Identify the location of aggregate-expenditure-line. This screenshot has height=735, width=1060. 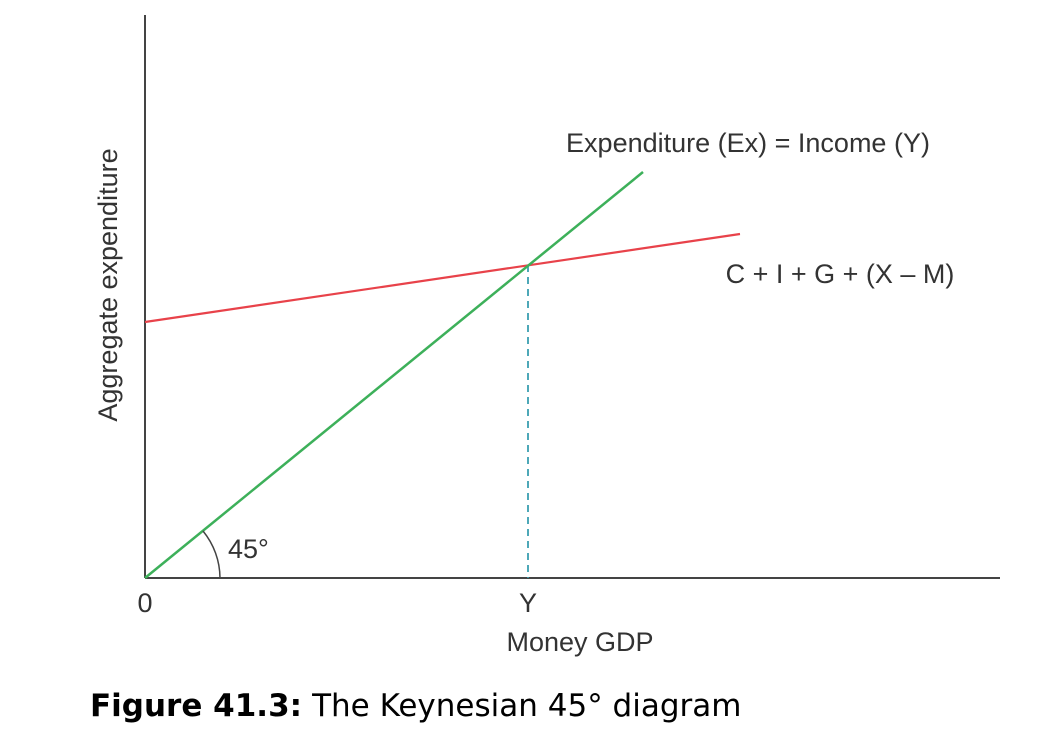
(442, 278).